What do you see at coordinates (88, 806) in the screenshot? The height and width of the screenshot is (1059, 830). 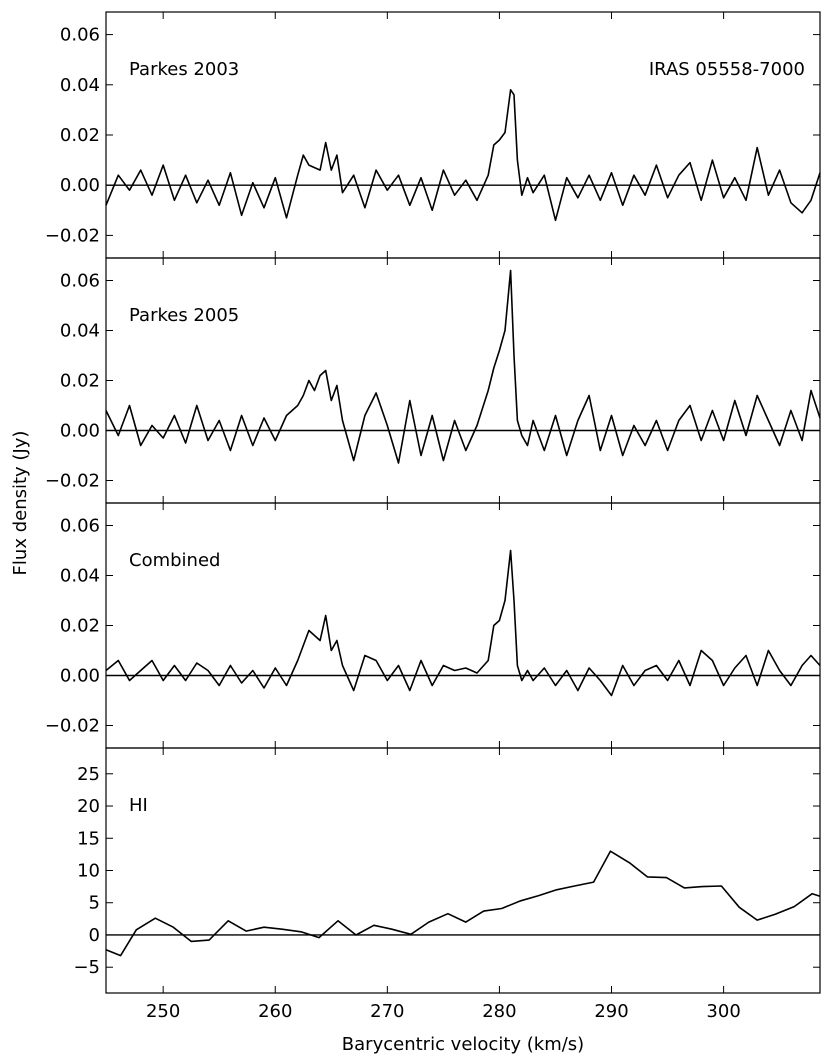 I see `y-tick-label: 20` at bounding box center [88, 806].